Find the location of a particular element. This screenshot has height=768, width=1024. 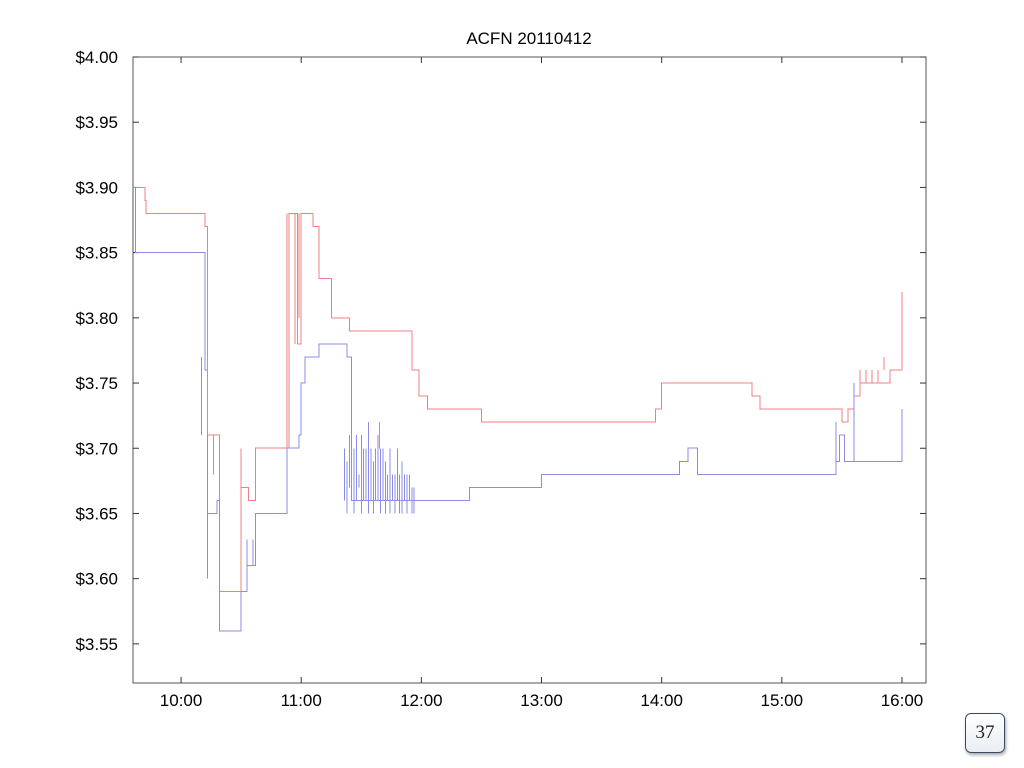

y-tick-label: $3.85 is located at coordinates (96, 253).